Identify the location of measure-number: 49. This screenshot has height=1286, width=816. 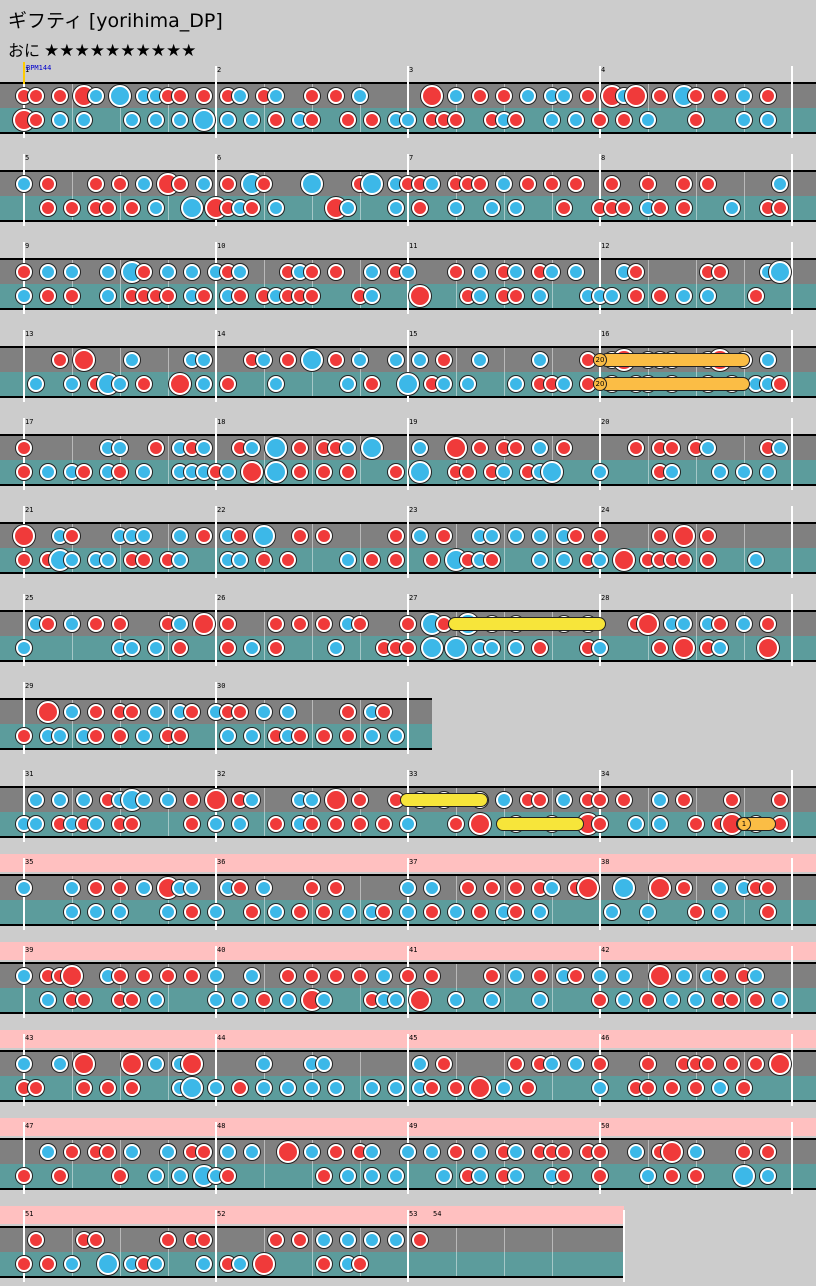
(413, 1126).